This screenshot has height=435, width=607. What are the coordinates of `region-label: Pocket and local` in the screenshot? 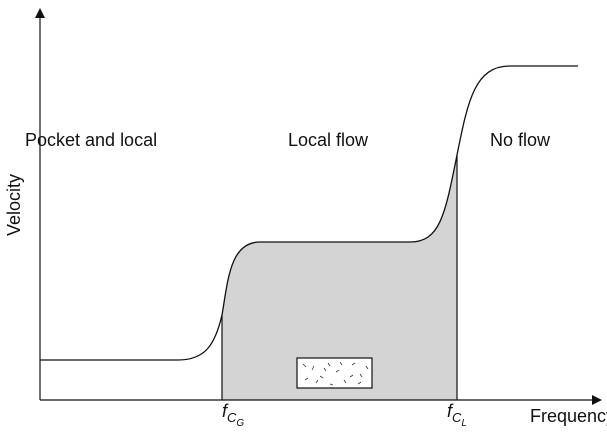 It's located at (91, 140).